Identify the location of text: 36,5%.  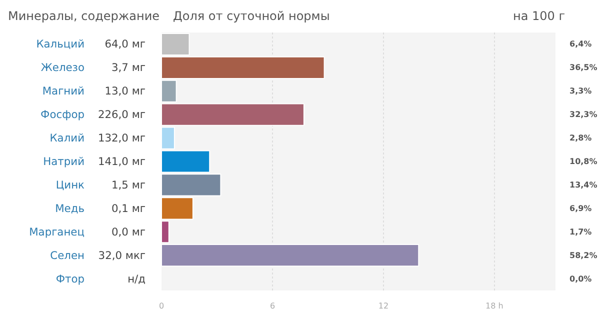
(584, 67).